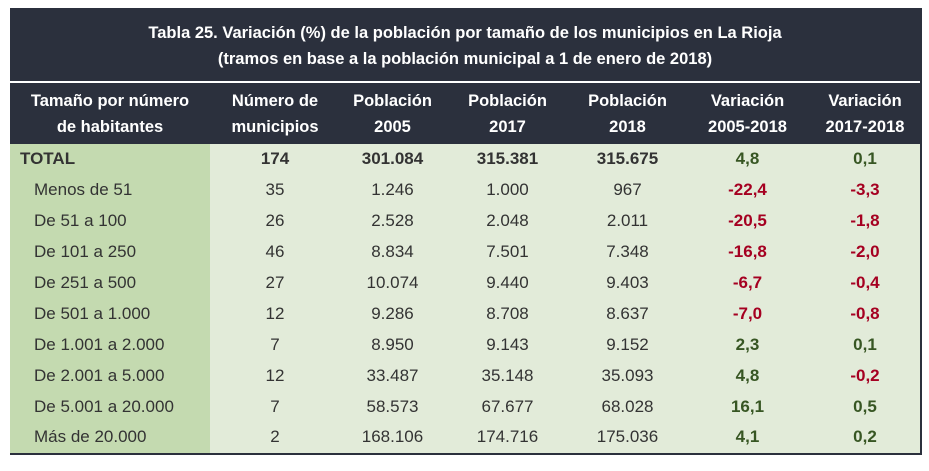 The image size is (929, 471). Describe the element at coordinates (275, 126) in the screenshot. I see `column-header-line: municipios` at that location.